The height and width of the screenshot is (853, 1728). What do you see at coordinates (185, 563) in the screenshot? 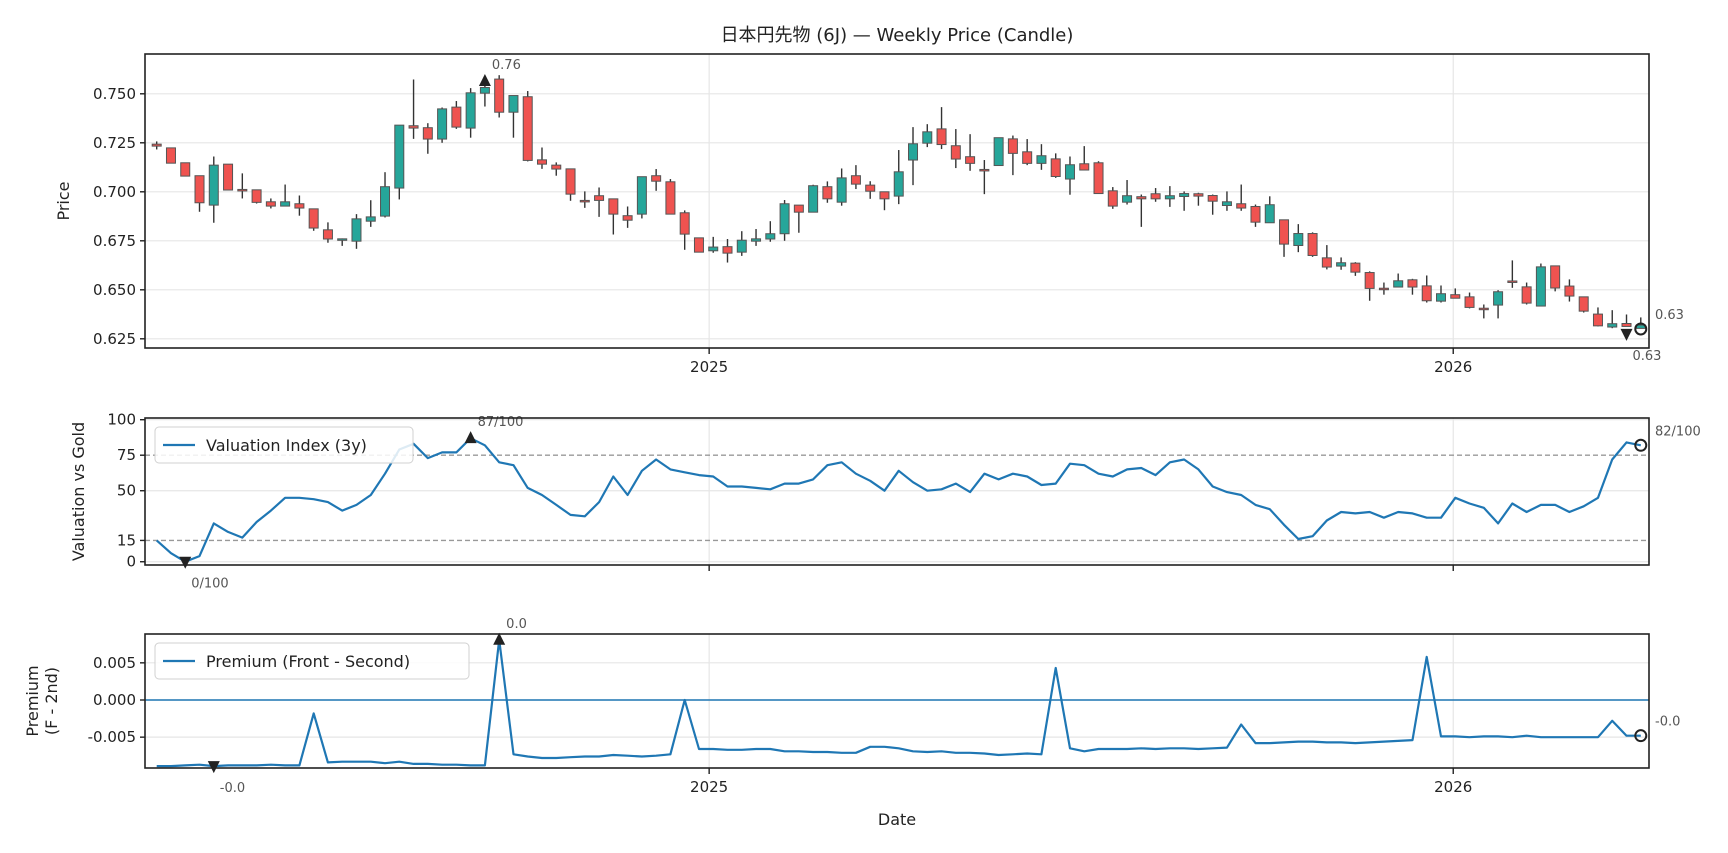
I see `min-marker-icon` at bounding box center [185, 563].